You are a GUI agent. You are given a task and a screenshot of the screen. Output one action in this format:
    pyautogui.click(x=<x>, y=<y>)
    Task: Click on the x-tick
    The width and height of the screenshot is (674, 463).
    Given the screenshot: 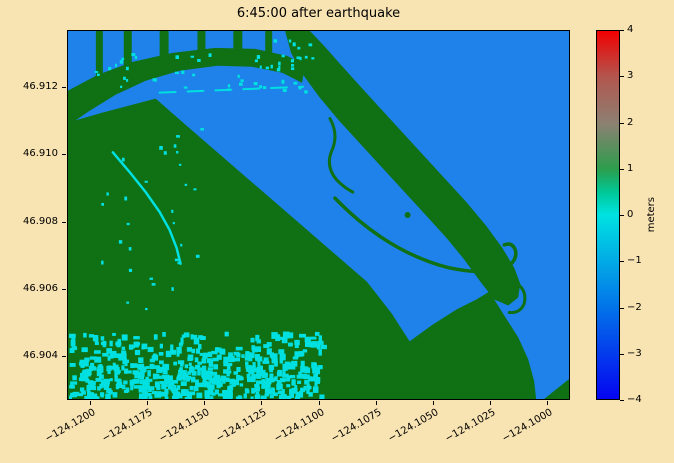 What is the action you would take?
    pyautogui.click(x=148, y=403)
    